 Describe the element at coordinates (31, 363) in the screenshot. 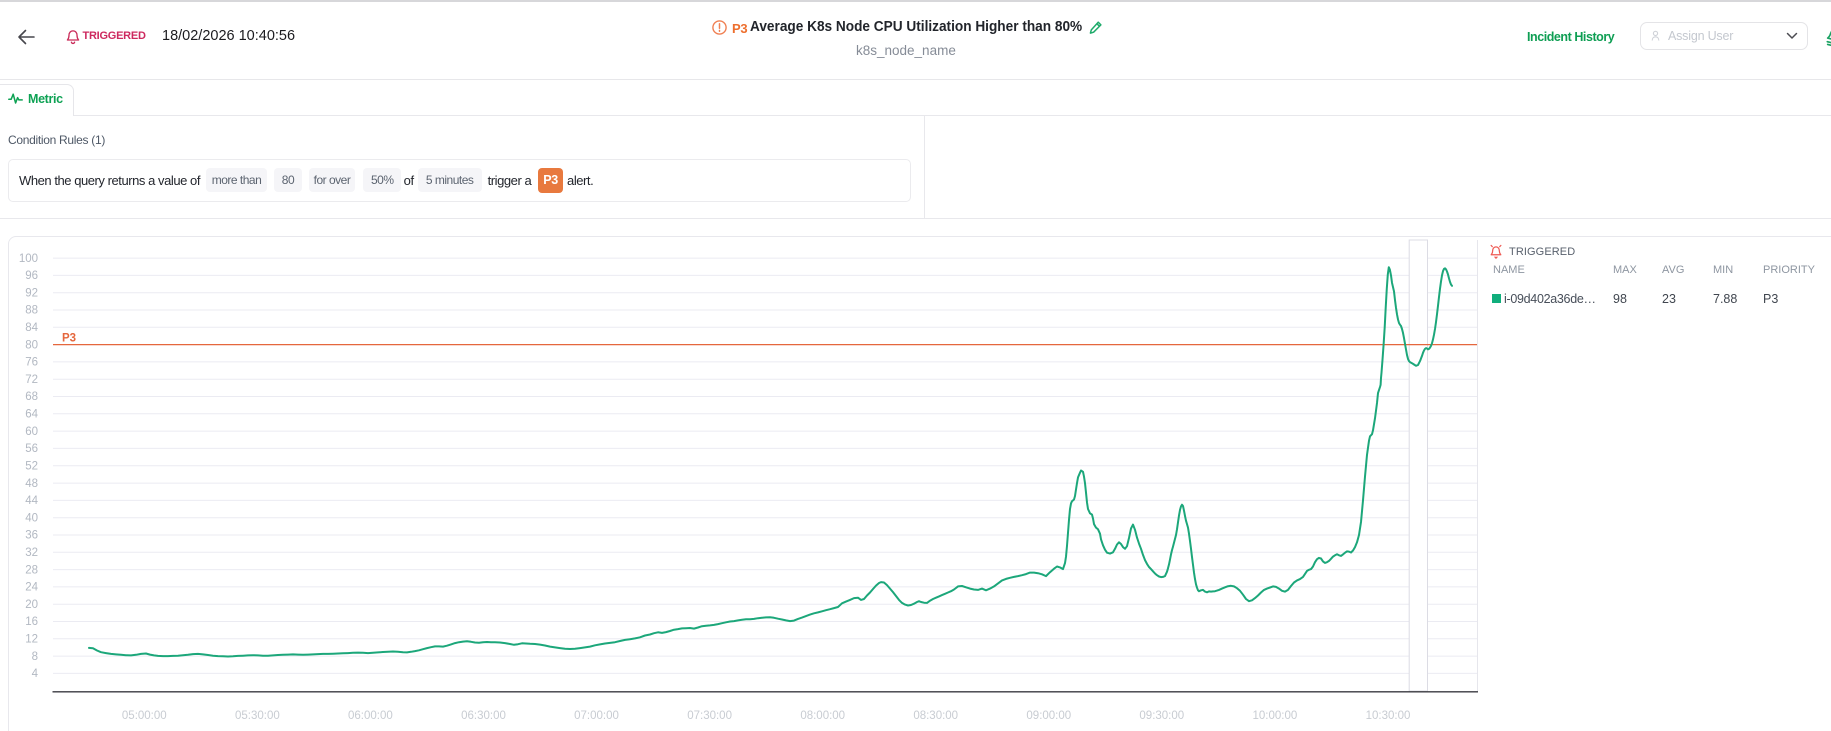

I see `svg-text: 76` at that location.